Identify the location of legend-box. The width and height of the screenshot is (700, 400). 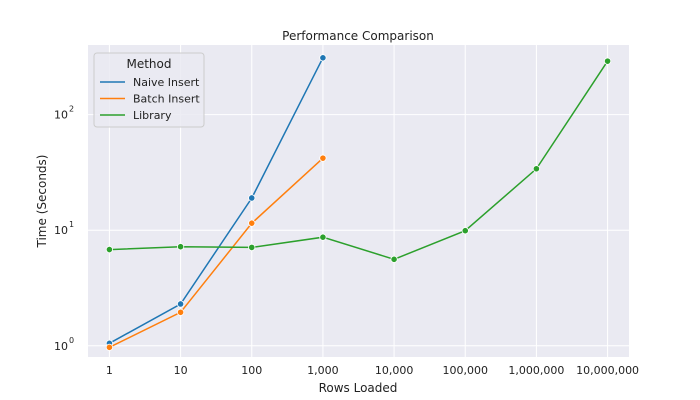
(149, 90).